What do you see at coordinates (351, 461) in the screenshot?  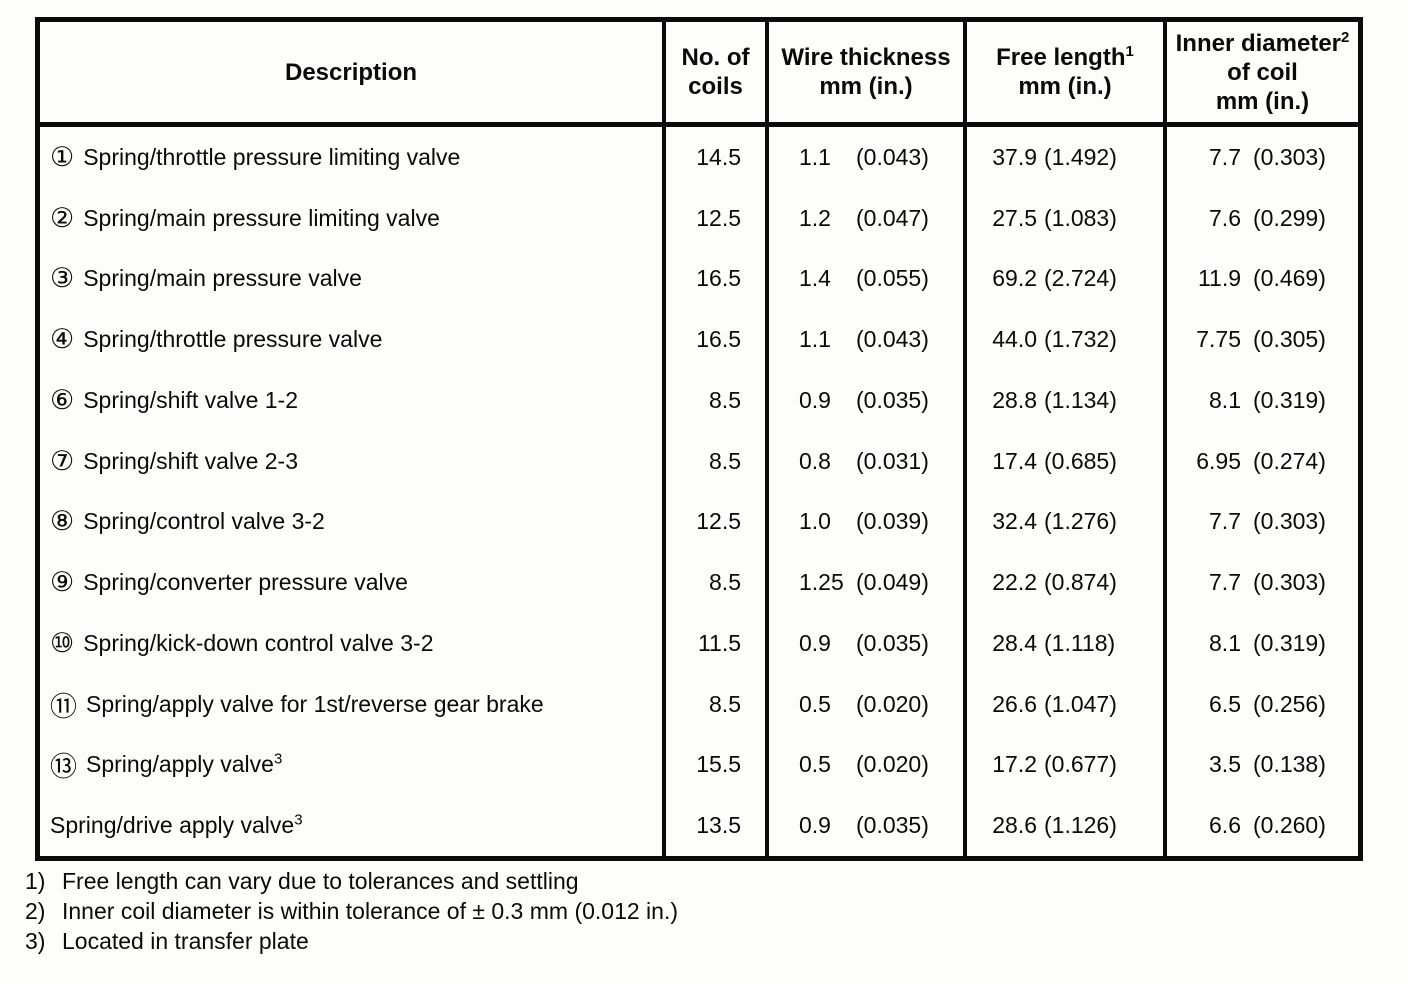 I see `cell-description: ⑦ Spring/shift valve 2-3` at bounding box center [351, 461].